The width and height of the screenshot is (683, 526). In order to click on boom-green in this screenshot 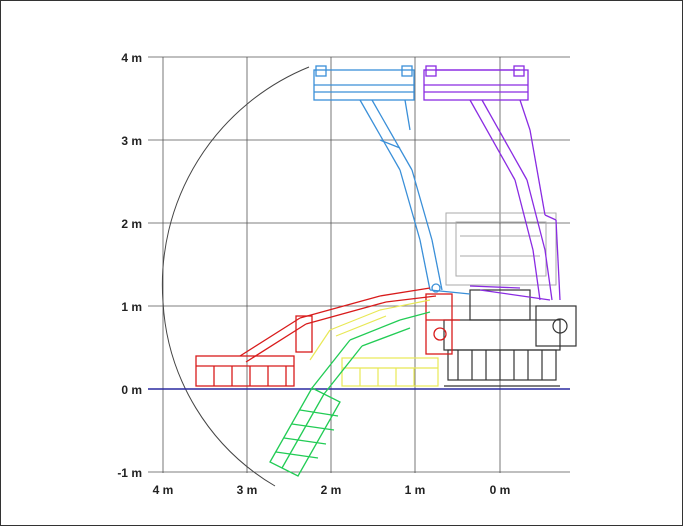, I will do `click(350, 394)`.